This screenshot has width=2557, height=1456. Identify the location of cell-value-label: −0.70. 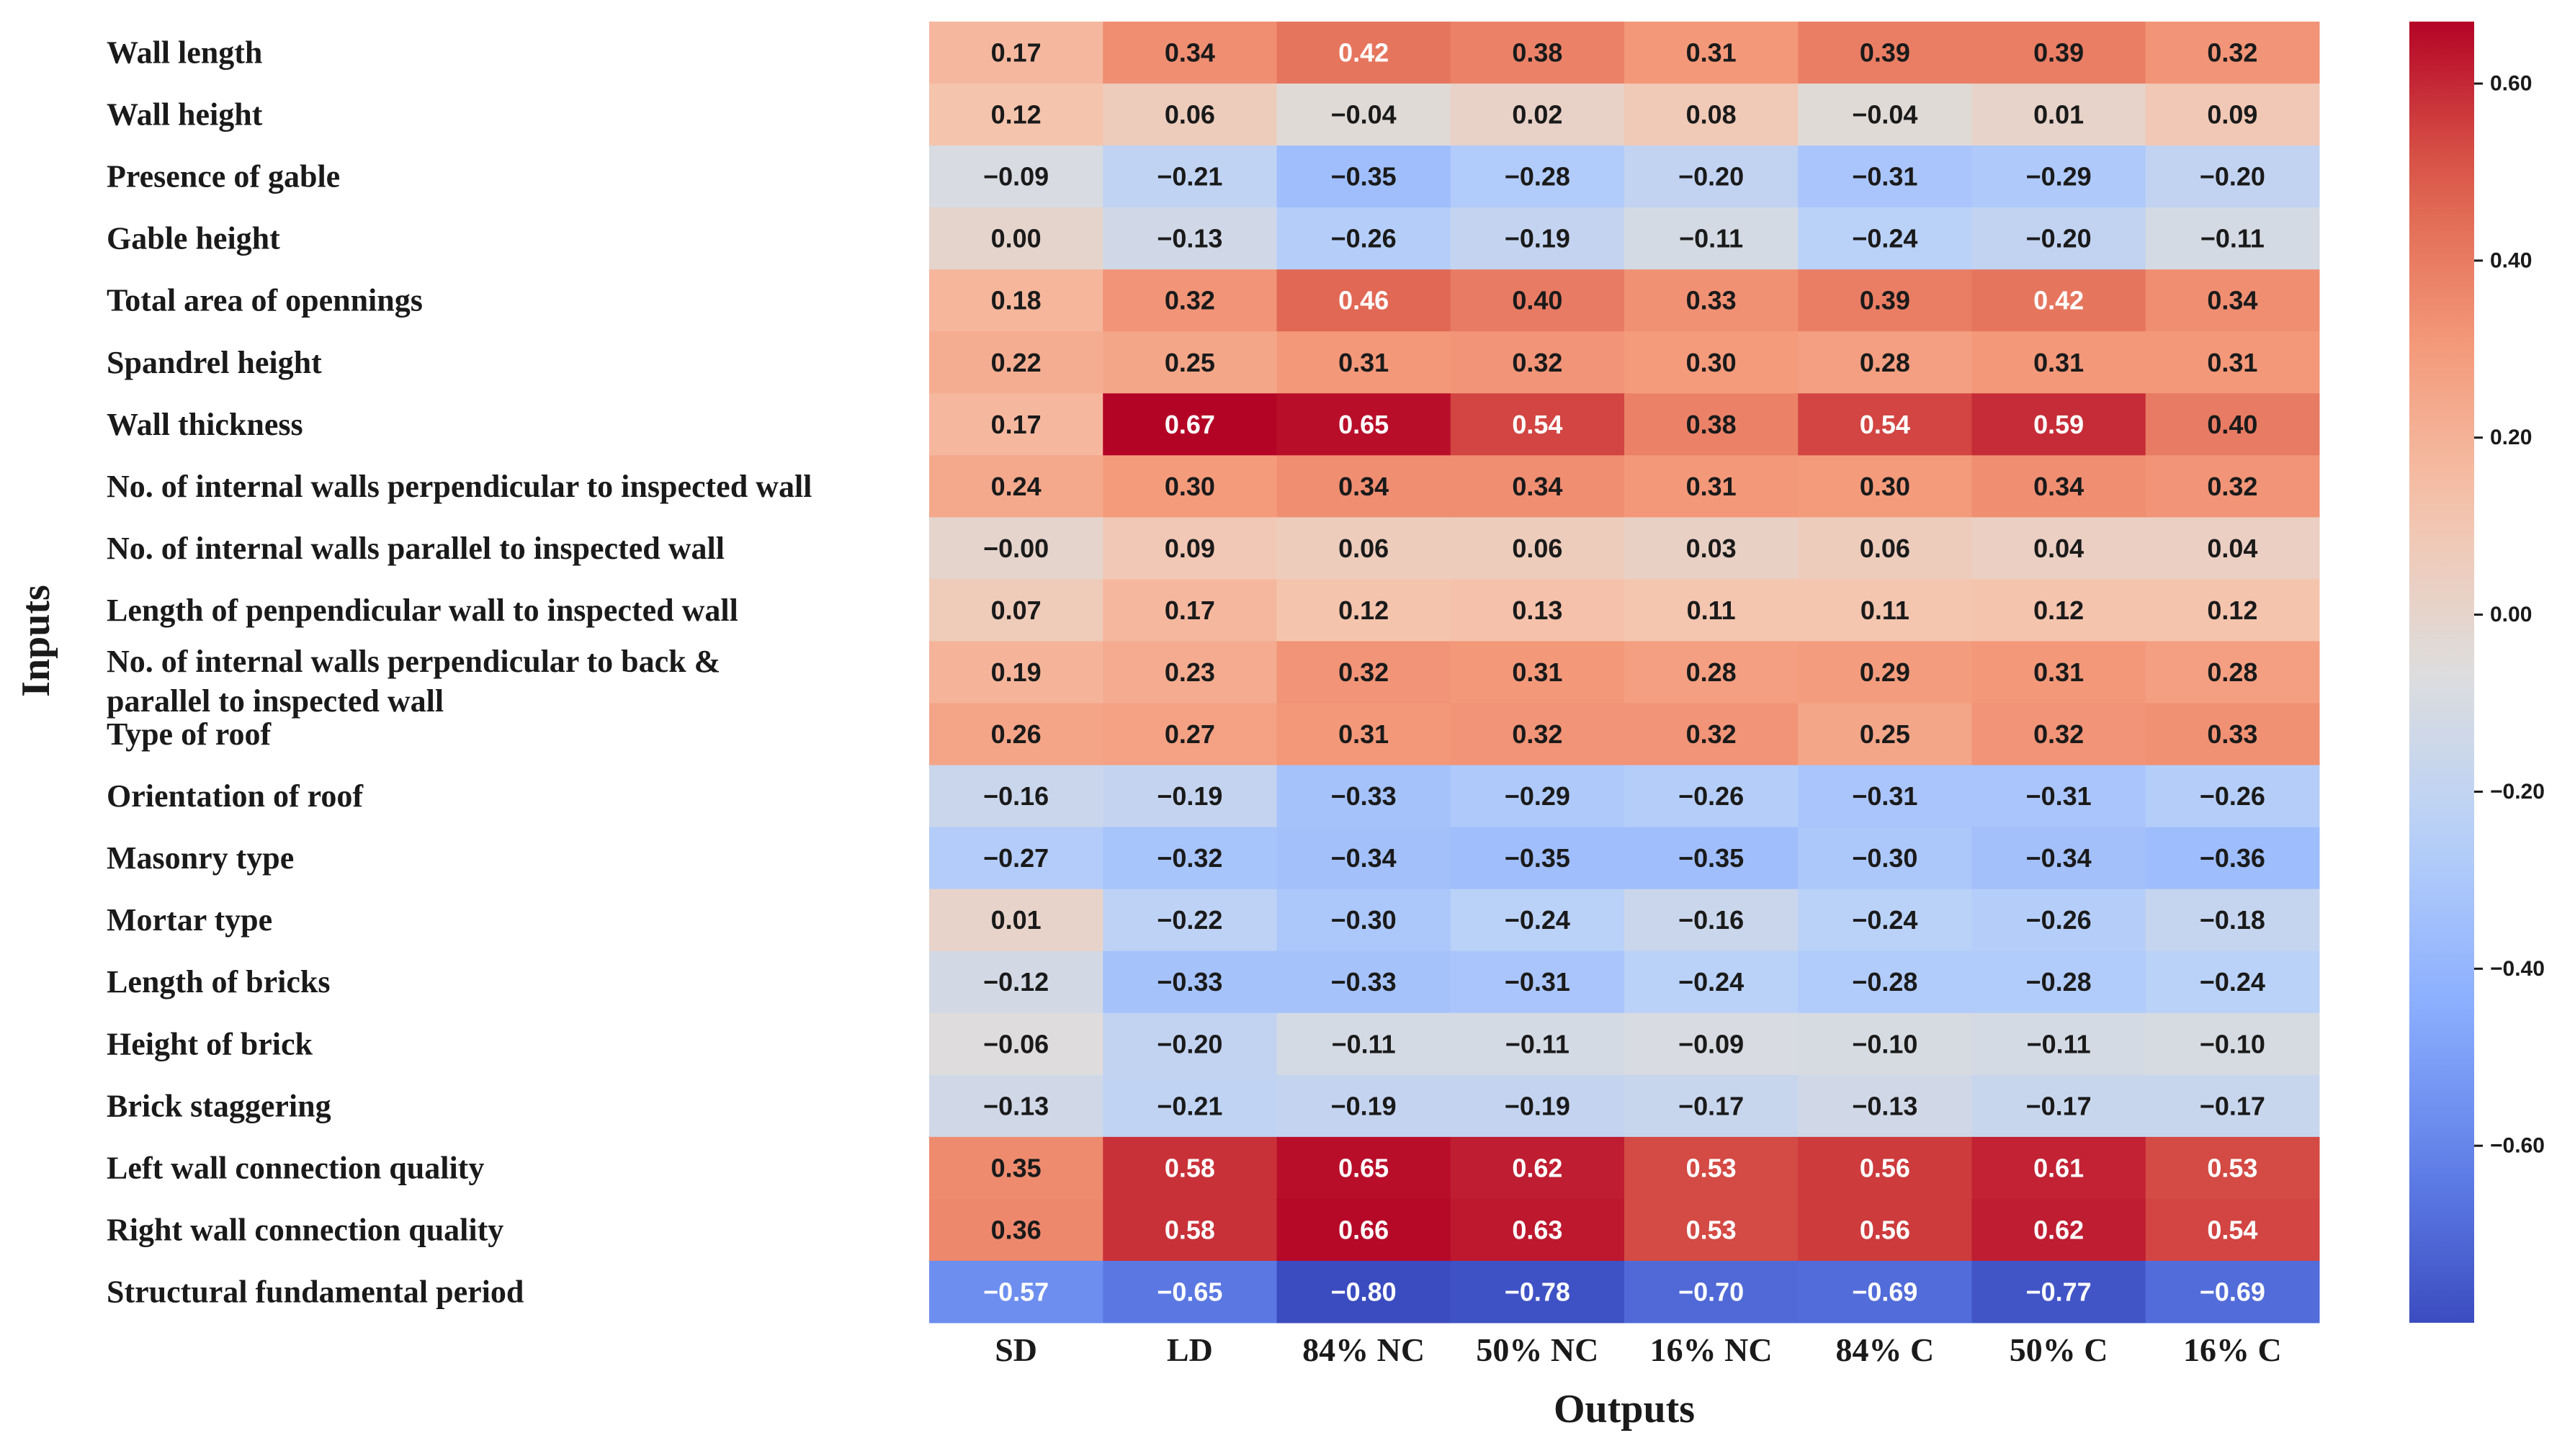
(1711, 1291).